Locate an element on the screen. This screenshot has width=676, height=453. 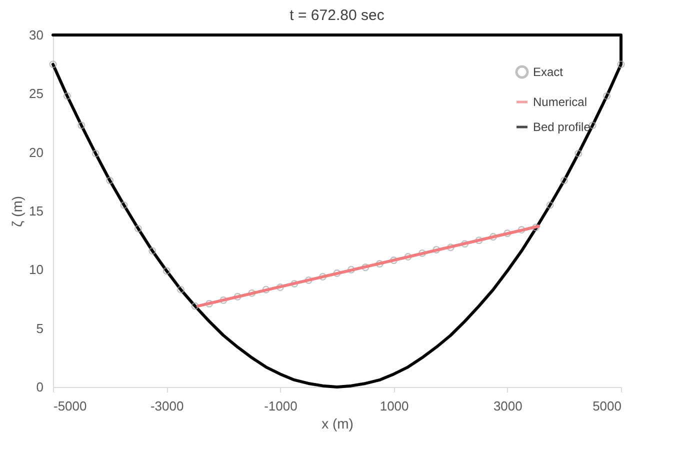
legend-label: Exact is located at coordinates (548, 72).